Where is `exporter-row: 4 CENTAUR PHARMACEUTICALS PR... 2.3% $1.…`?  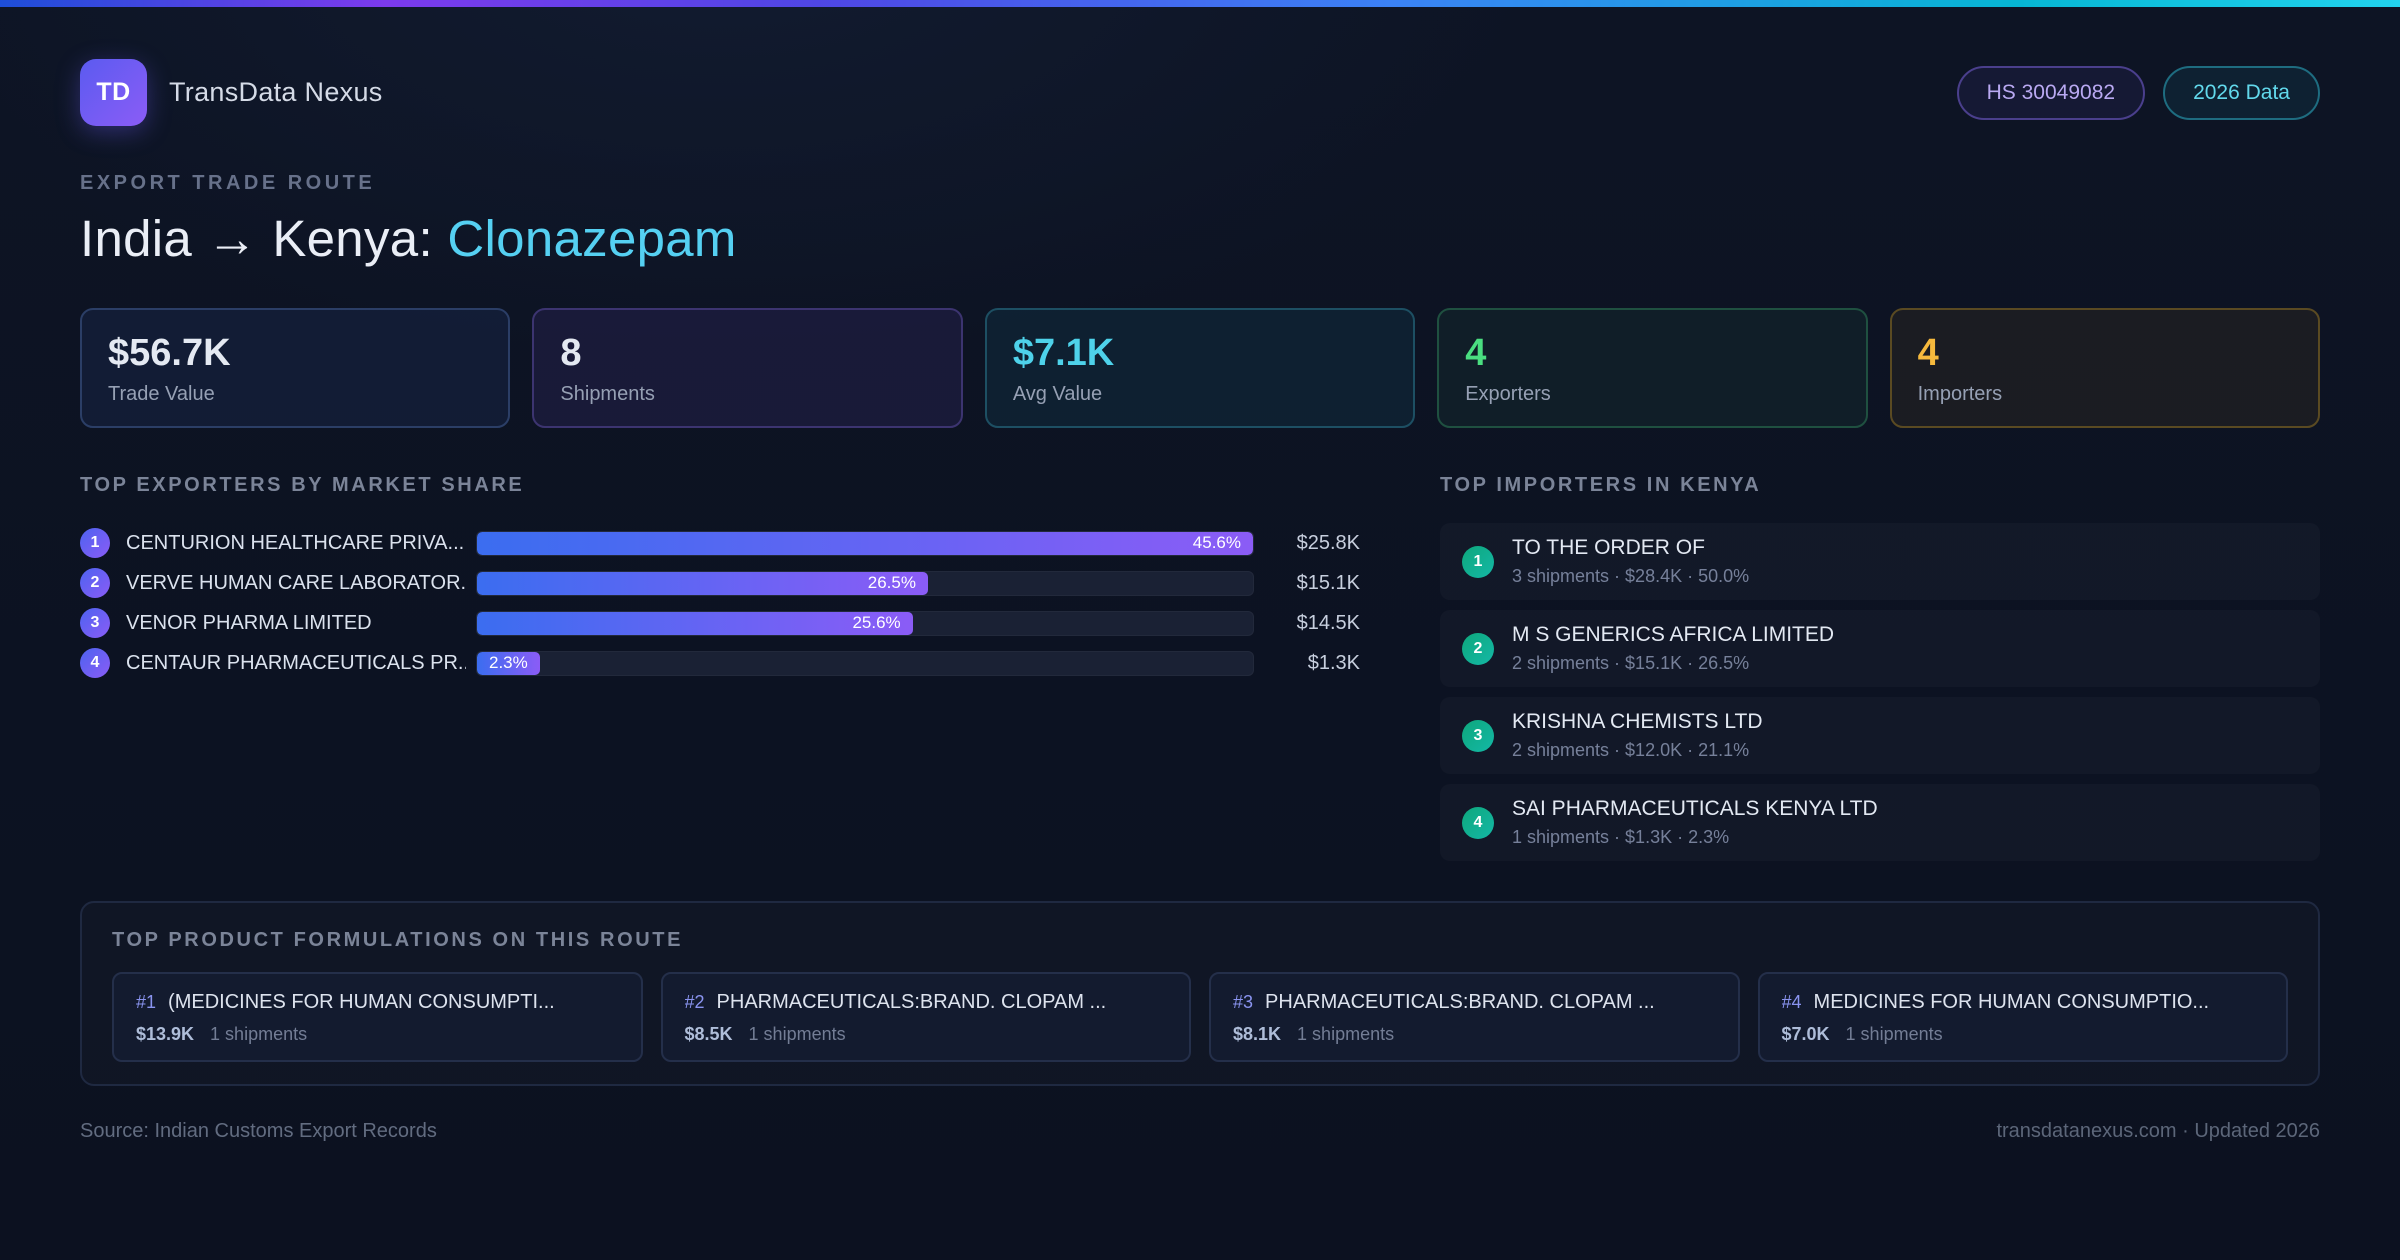 exporter-row: 4 CENTAUR PHARMACEUTICALS PR... 2.3% $1.… is located at coordinates (720, 663).